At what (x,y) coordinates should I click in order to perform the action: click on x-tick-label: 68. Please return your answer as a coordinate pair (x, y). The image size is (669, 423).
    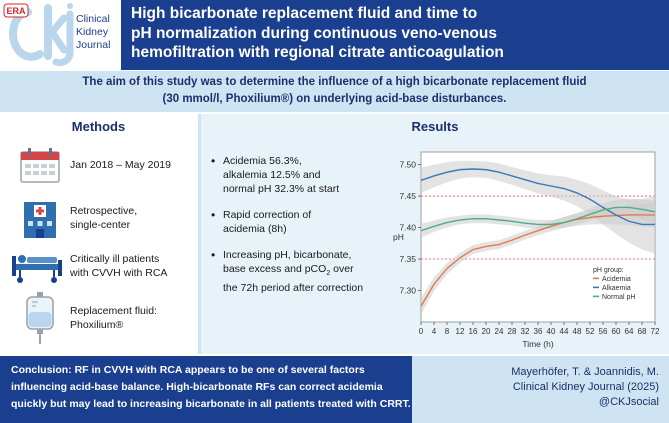
    Looking at the image, I should click on (642, 331).